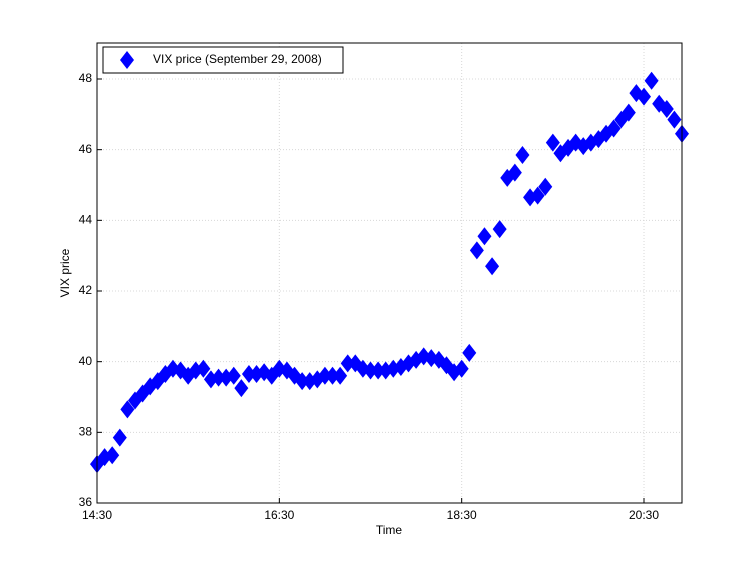  Describe the element at coordinates (644, 515) in the screenshot. I see `x-tick-label: 20:30` at that location.